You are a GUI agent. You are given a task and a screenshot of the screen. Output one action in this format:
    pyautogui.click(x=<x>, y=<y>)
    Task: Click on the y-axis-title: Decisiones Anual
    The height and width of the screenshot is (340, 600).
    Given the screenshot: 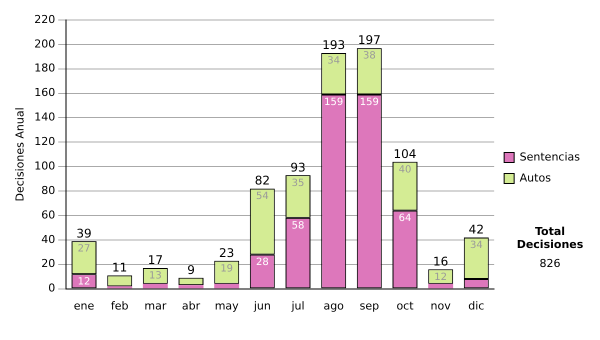 What is the action you would take?
    pyautogui.click(x=19, y=154)
    